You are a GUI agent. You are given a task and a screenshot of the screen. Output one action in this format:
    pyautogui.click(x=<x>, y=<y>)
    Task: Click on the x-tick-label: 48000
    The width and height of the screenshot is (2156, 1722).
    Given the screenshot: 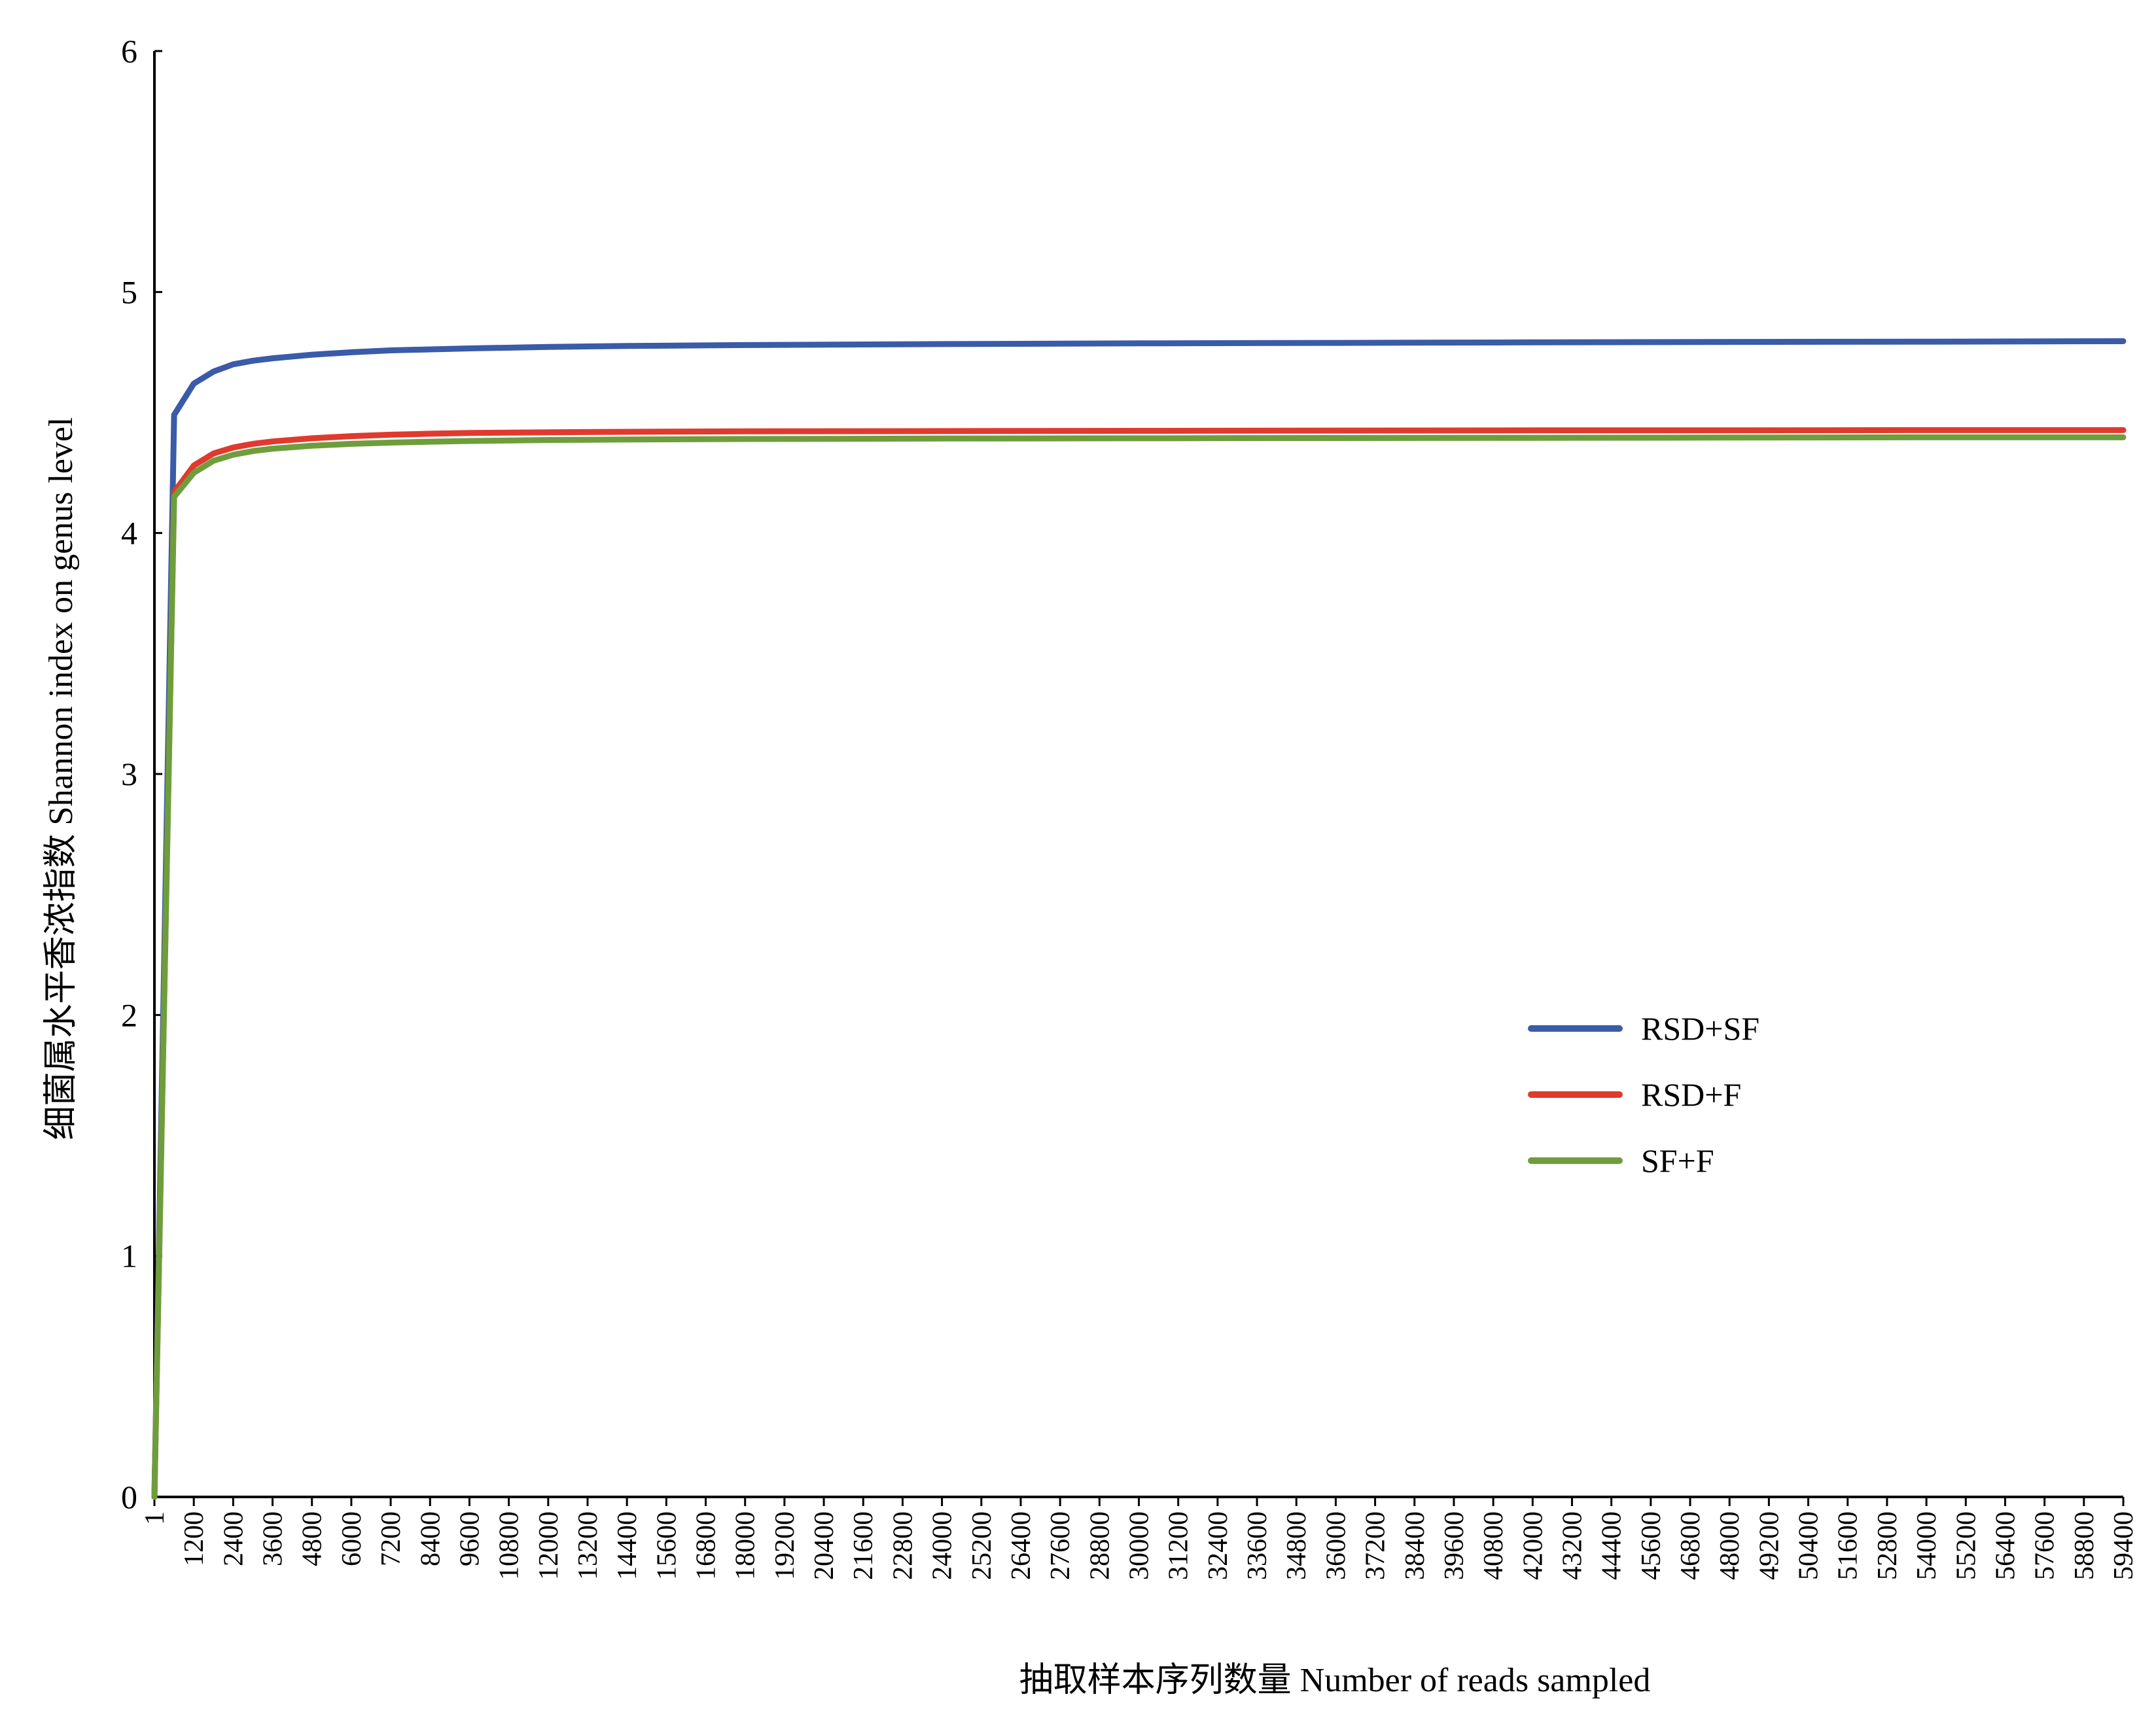 What is the action you would take?
    pyautogui.click(x=1730, y=1546)
    